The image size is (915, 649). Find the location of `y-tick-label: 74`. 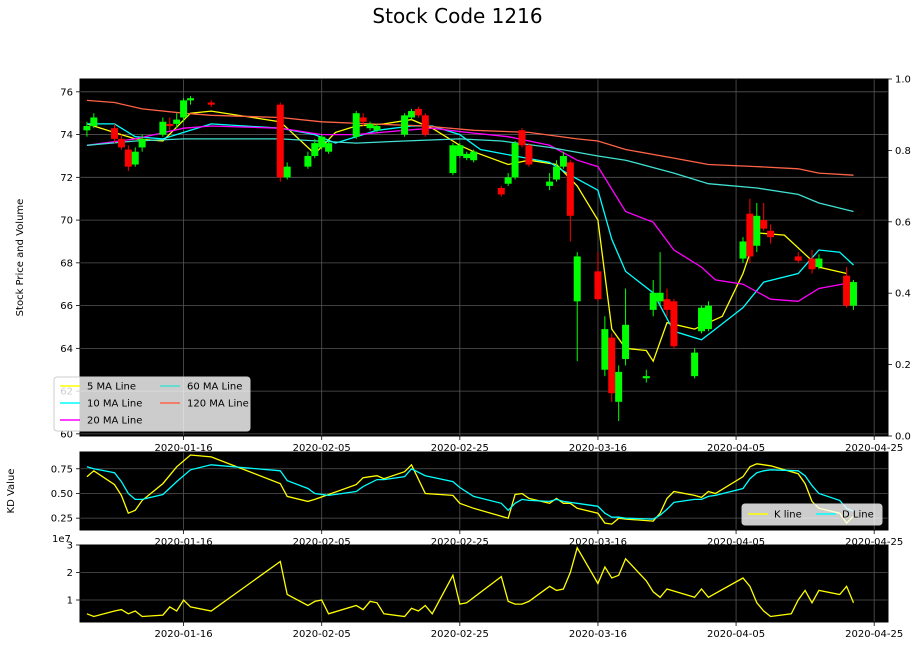

y-tick-label: 74 is located at coordinates (66, 135).